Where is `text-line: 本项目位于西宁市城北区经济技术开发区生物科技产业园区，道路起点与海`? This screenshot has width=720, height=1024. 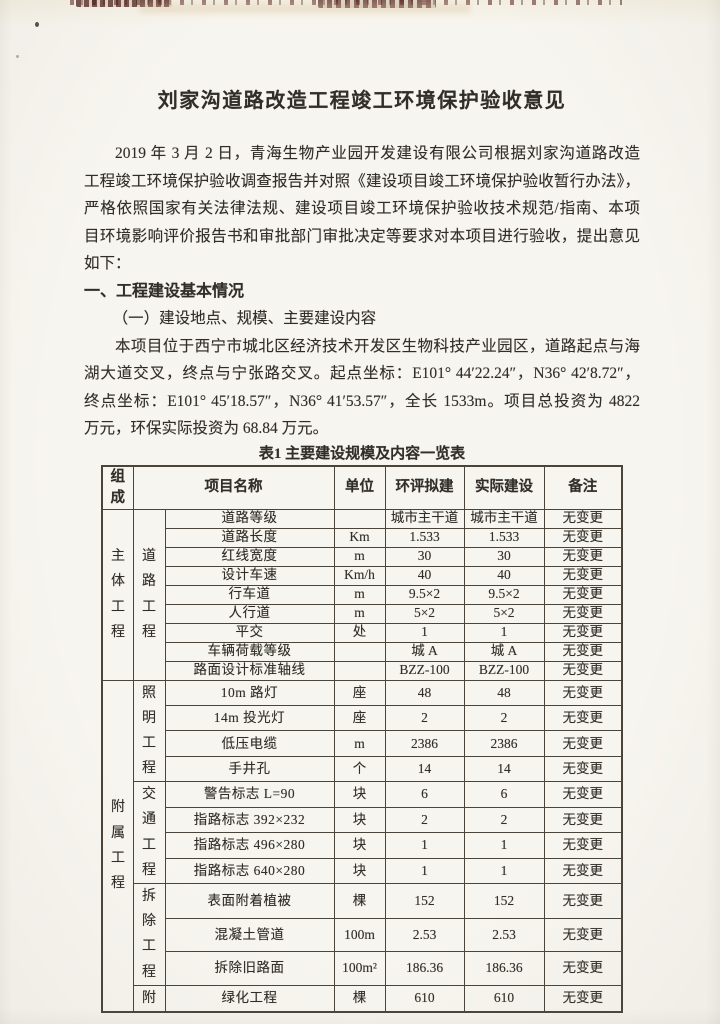
text-line: 本项目位于西宁市城北区经济技术开发区生物科技产业园区，道路起点与海 is located at coordinates (377, 346).